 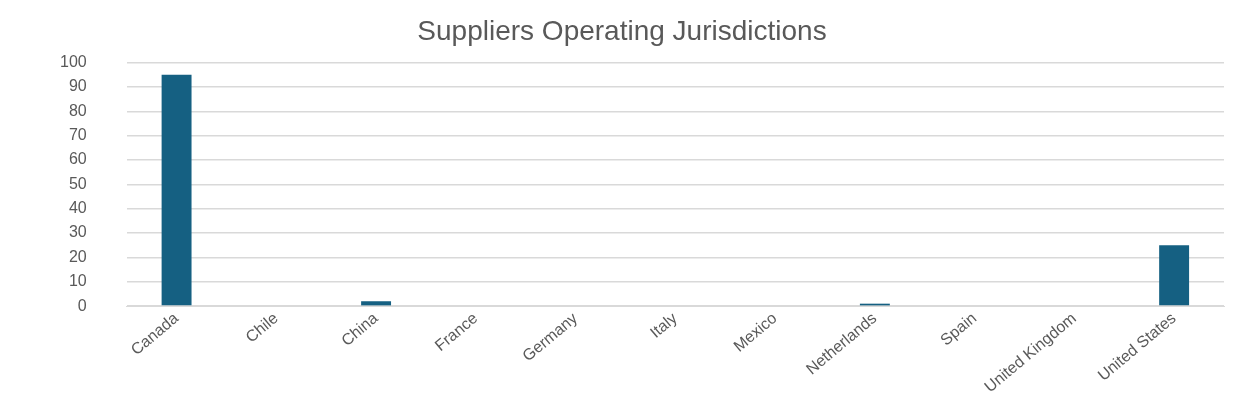 I want to click on y-tick-label: 20, so click(x=77, y=256).